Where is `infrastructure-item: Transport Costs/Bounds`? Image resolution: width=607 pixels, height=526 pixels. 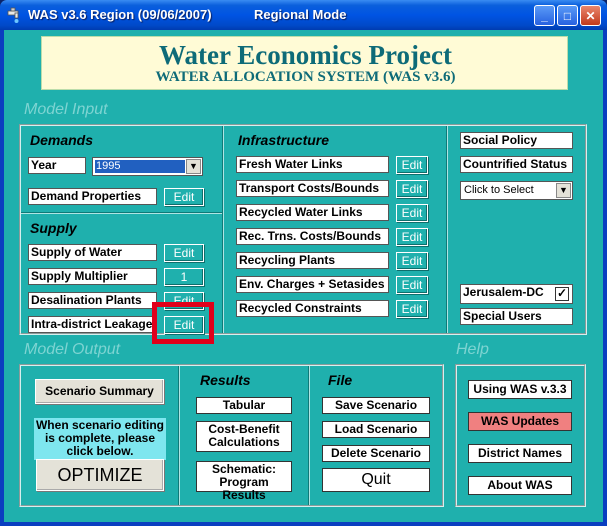 infrastructure-item: Transport Costs/Bounds is located at coordinates (312, 188).